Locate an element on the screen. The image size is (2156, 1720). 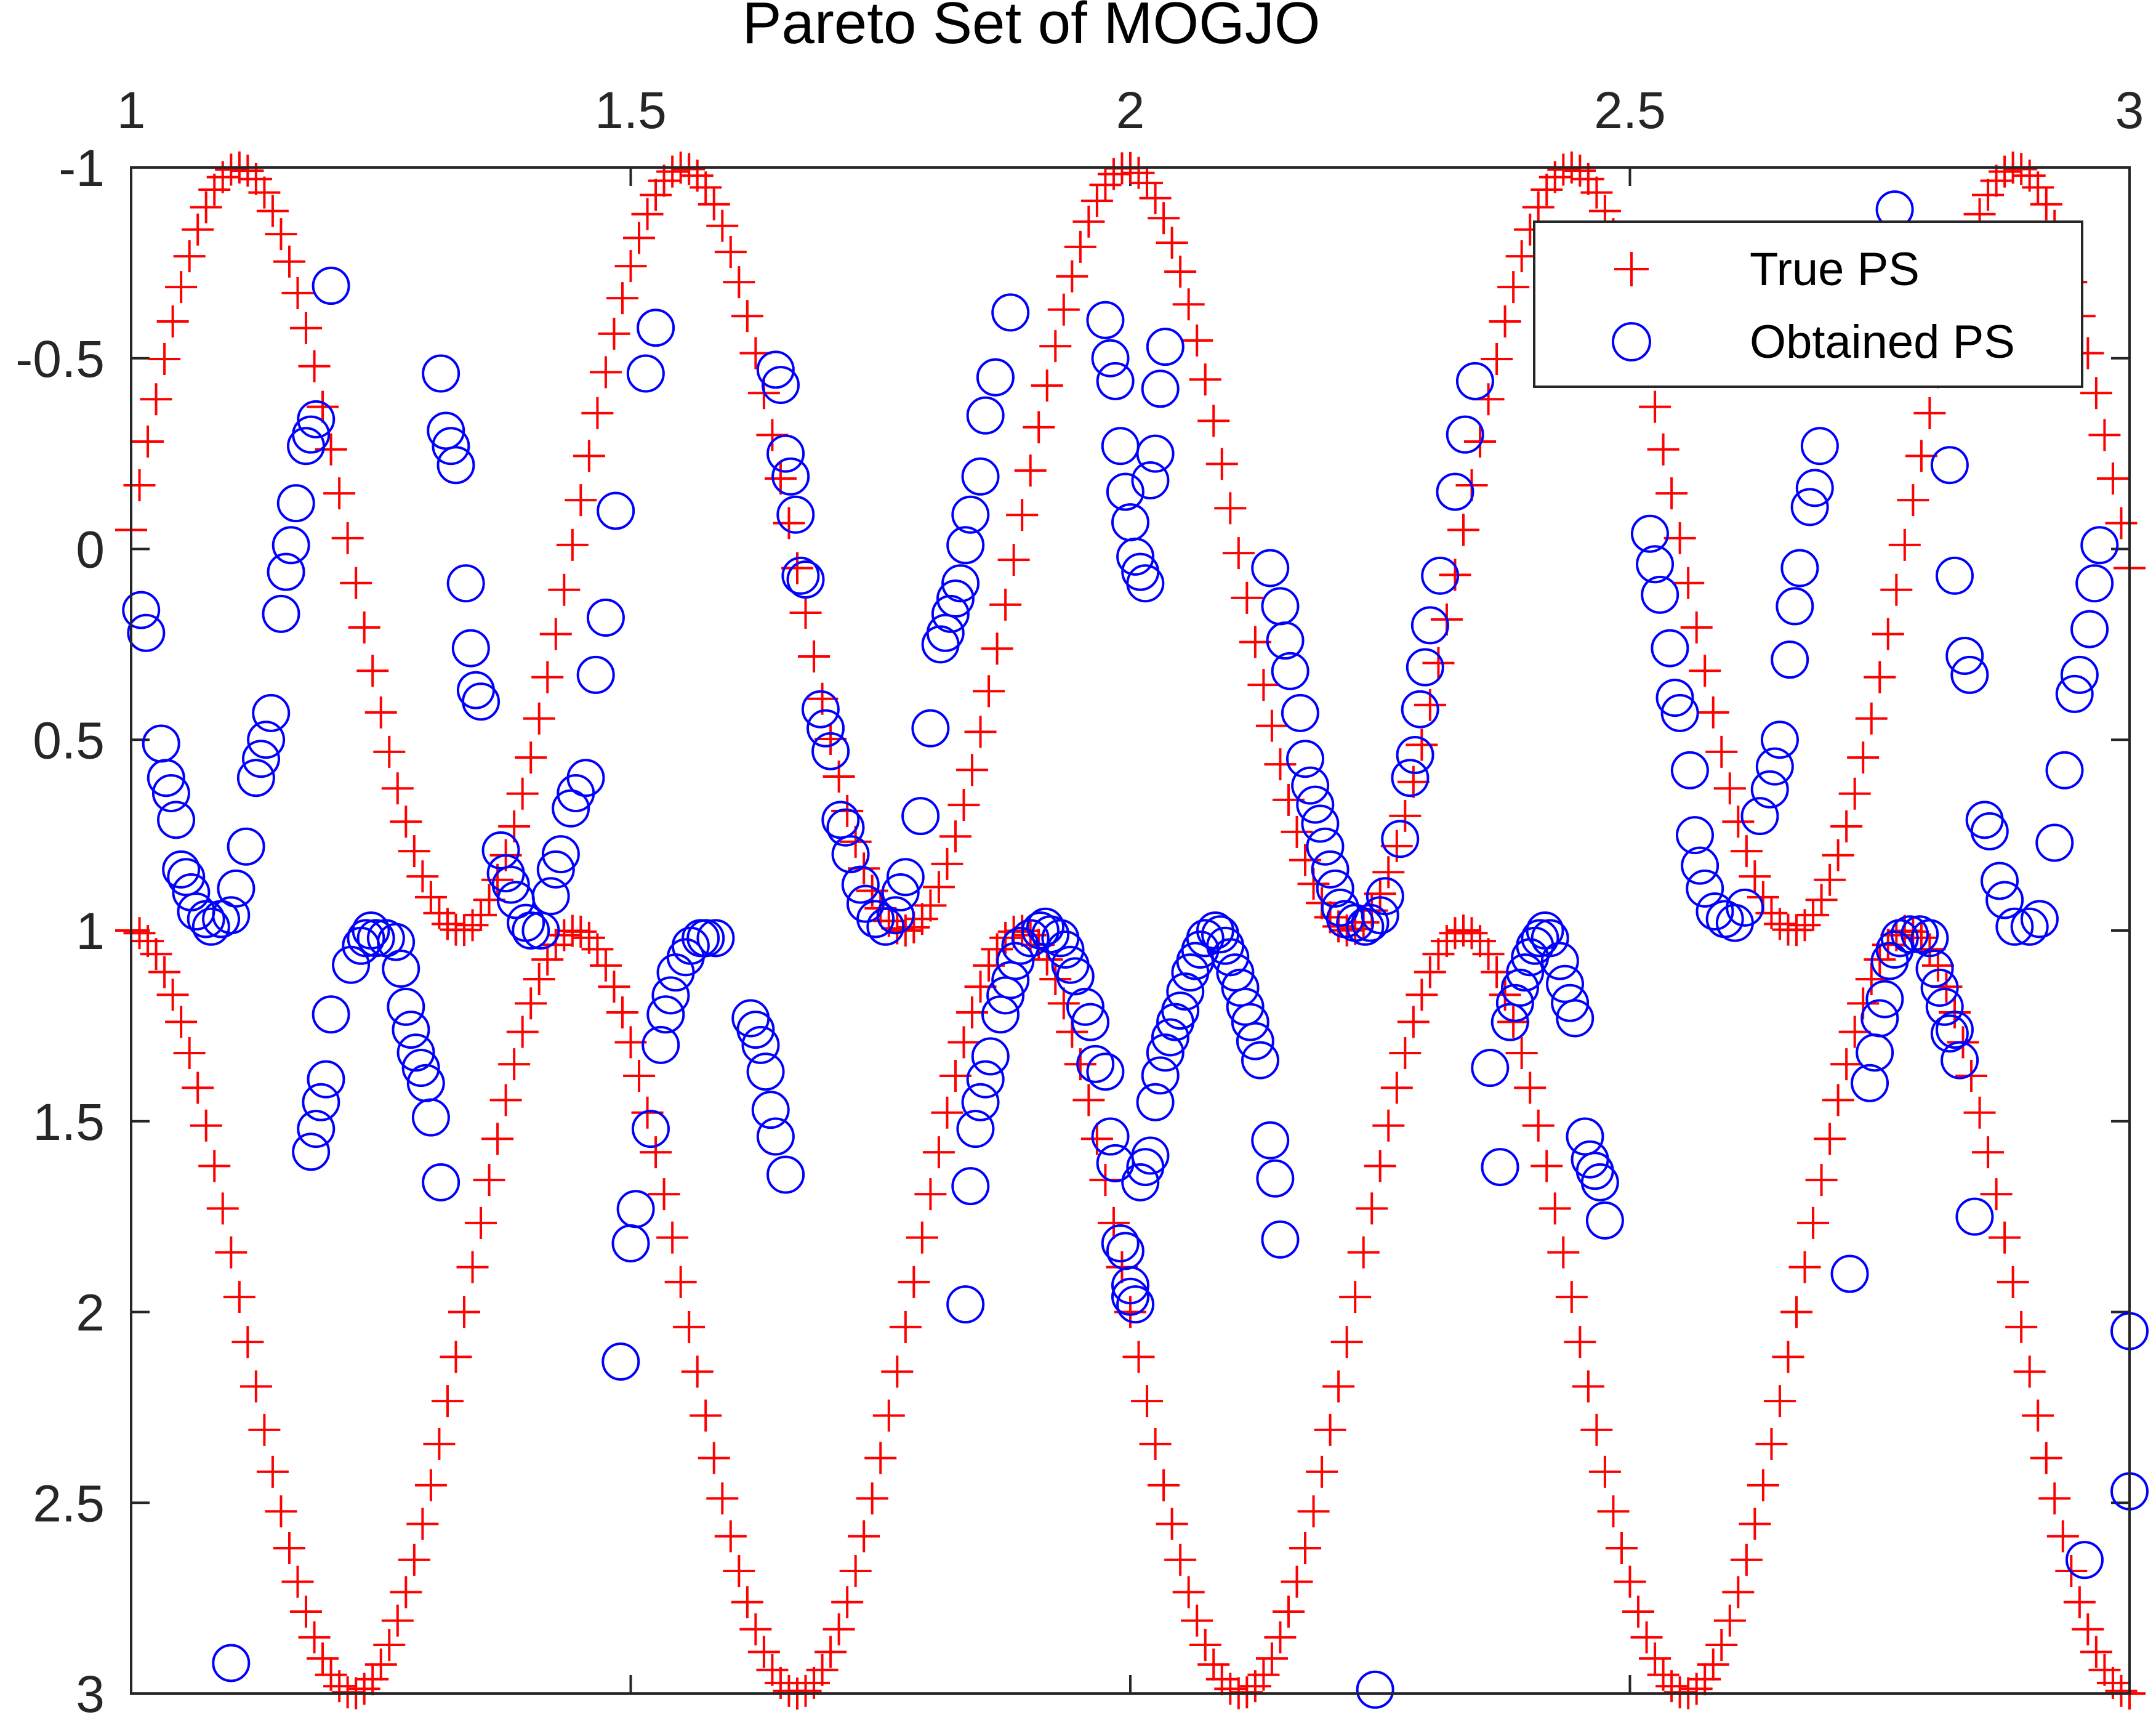
x-tick-label: 1 is located at coordinates (131, 110).